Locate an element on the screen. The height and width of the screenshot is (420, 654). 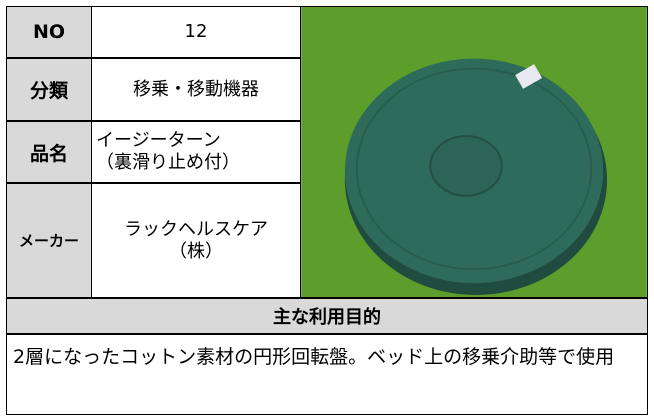
cushion-tag is located at coordinates (529, 76).